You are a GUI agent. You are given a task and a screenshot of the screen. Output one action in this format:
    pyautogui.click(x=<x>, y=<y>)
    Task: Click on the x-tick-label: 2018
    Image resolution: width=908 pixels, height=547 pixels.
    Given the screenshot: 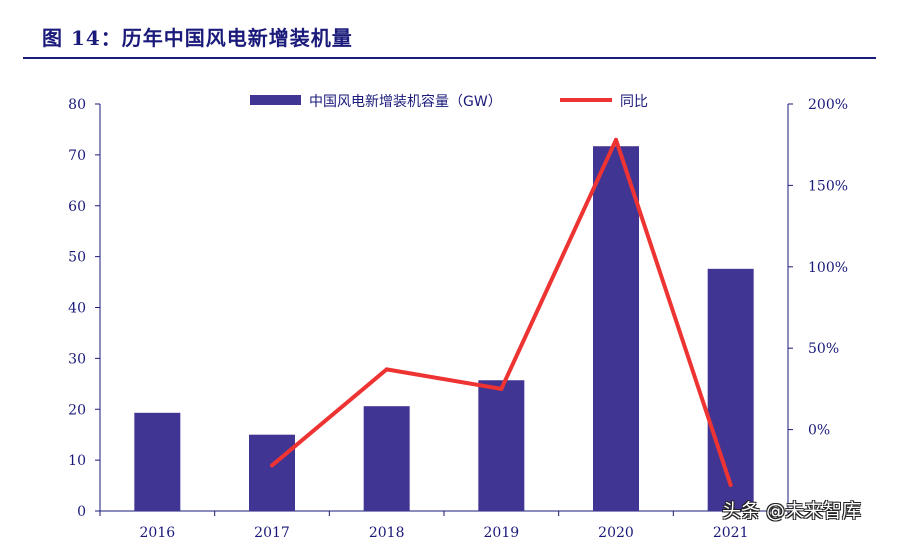 What is the action you would take?
    pyautogui.click(x=387, y=533)
    